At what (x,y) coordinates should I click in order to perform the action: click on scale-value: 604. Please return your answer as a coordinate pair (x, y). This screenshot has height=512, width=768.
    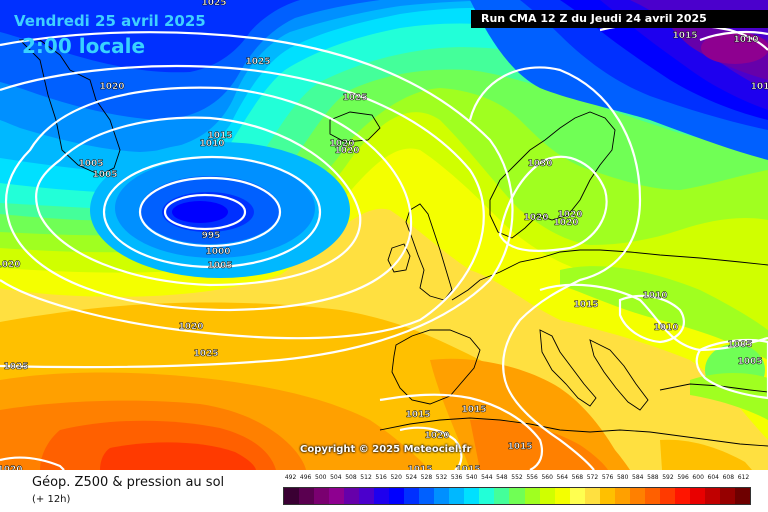
    Looking at the image, I should click on (713, 477).